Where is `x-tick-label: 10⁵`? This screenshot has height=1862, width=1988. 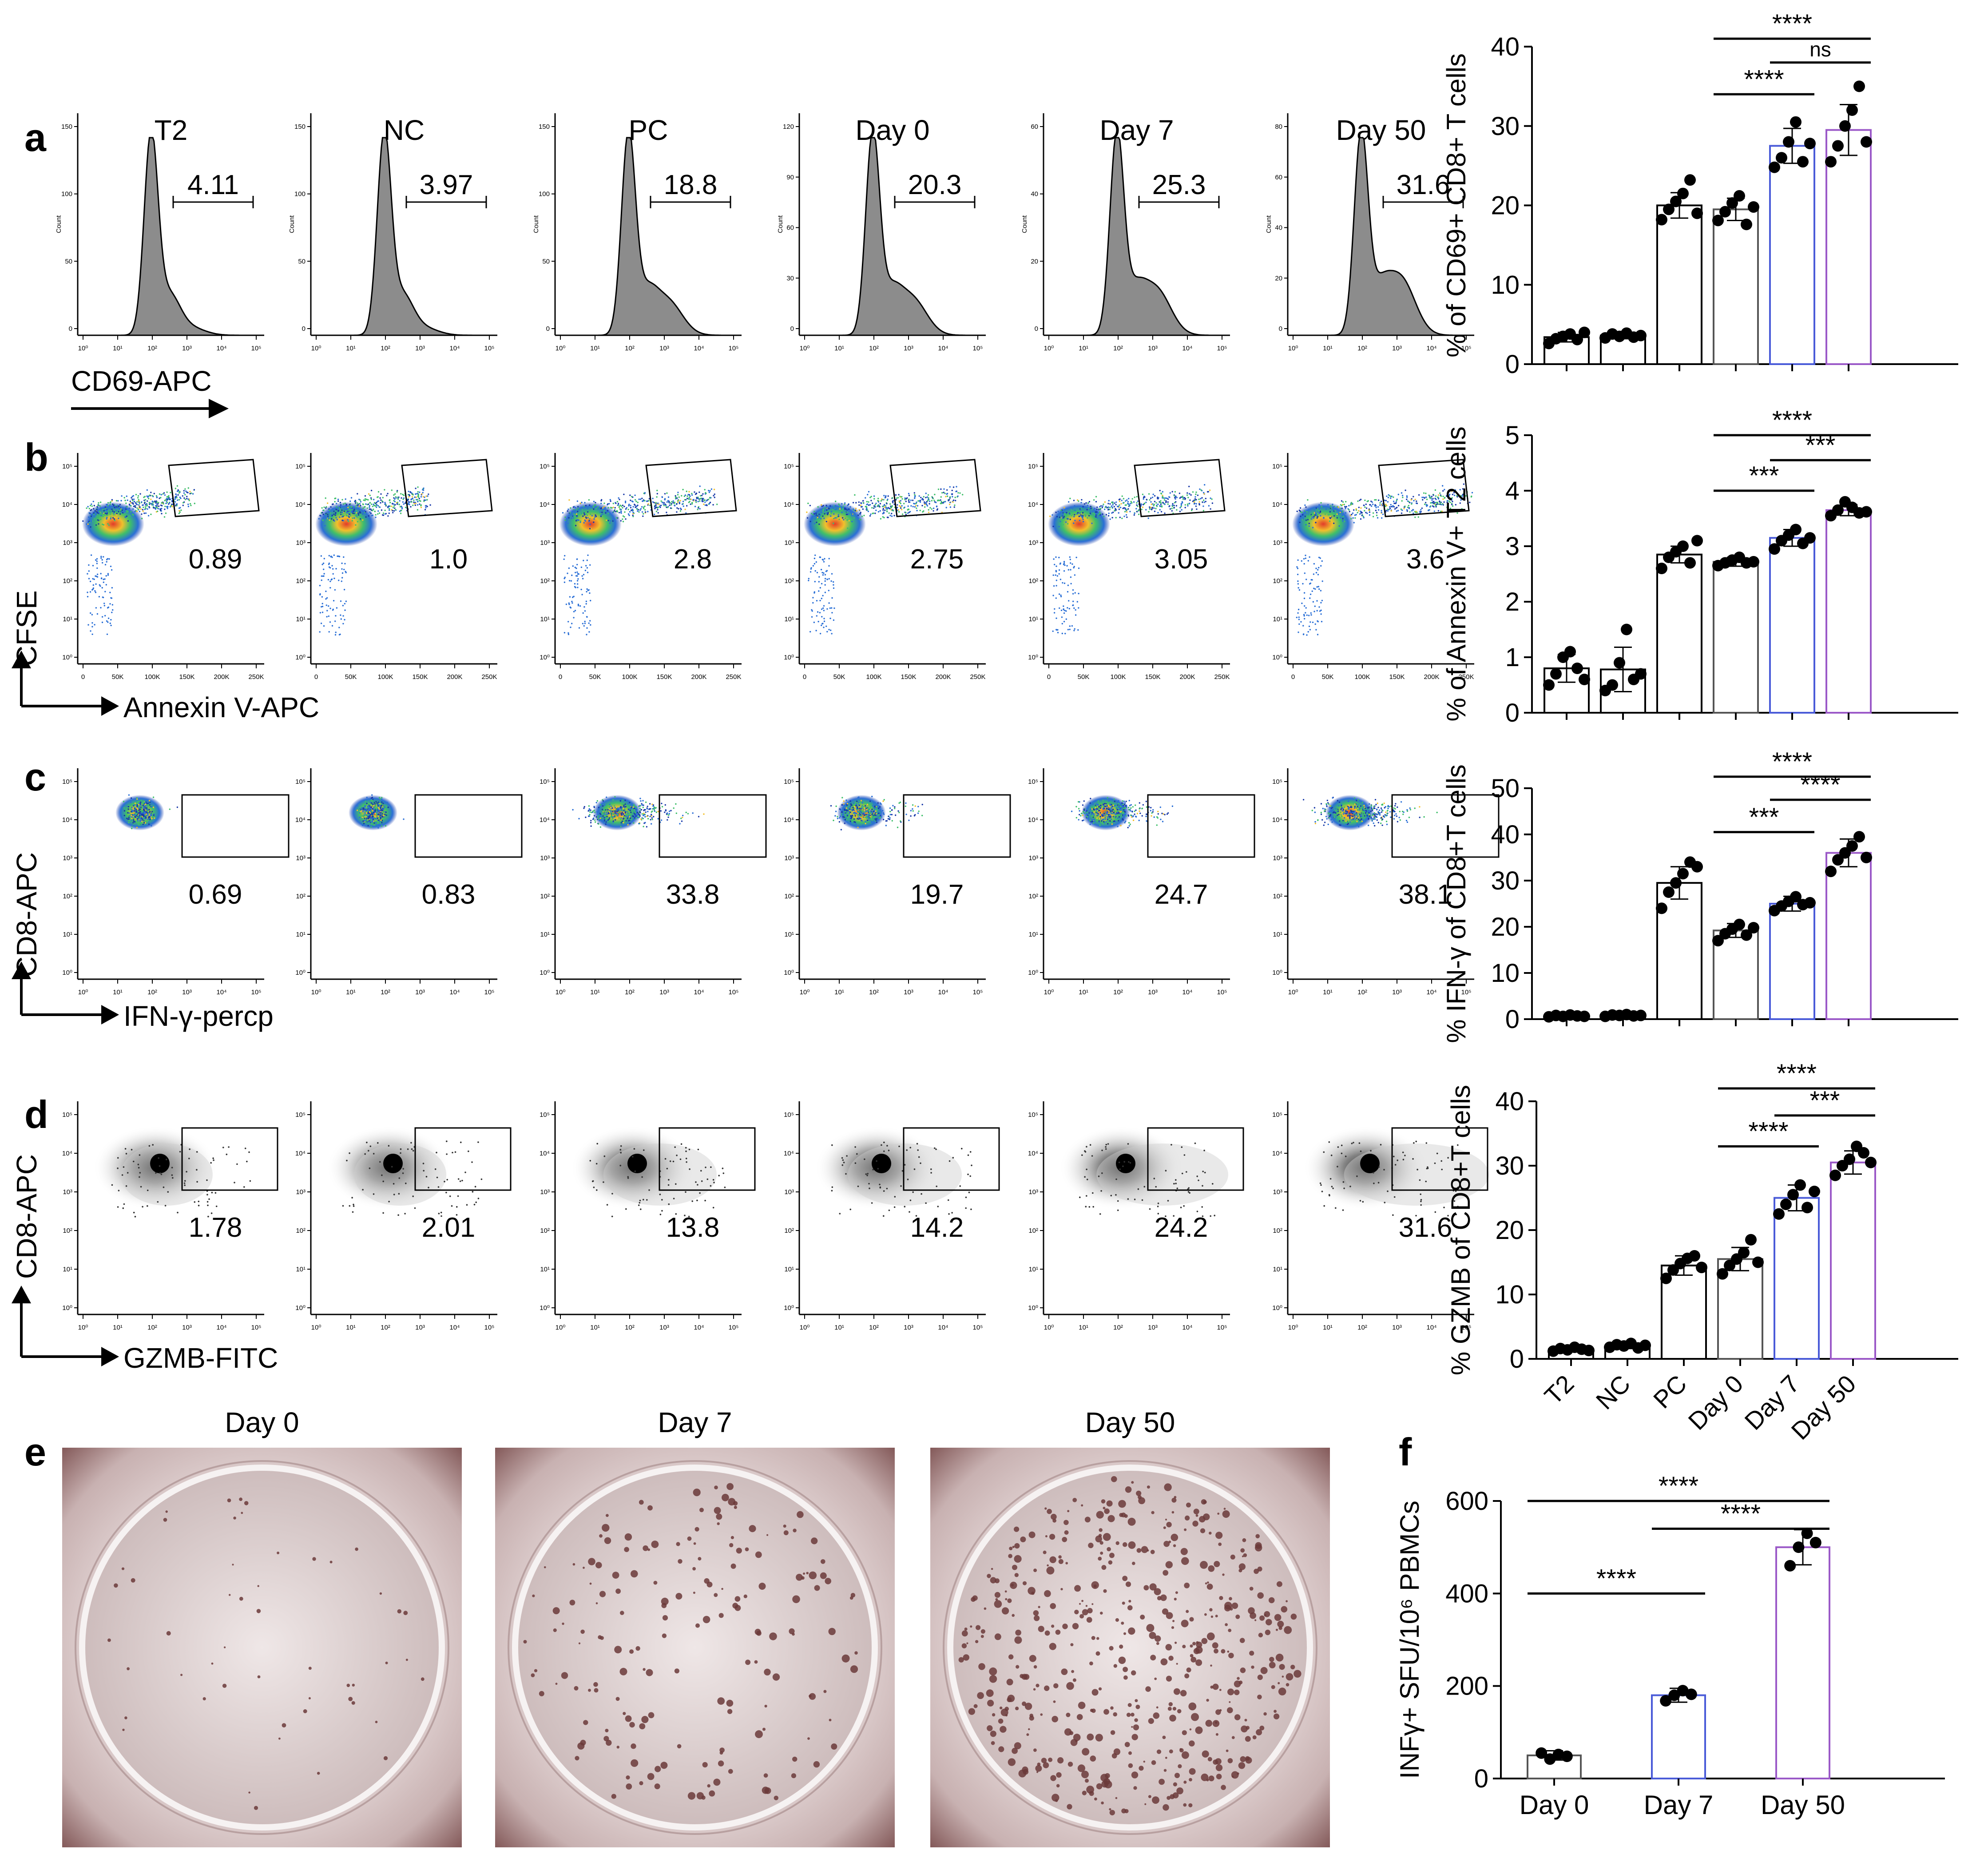 x-tick-label: 10⁵ is located at coordinates (1222, 348).